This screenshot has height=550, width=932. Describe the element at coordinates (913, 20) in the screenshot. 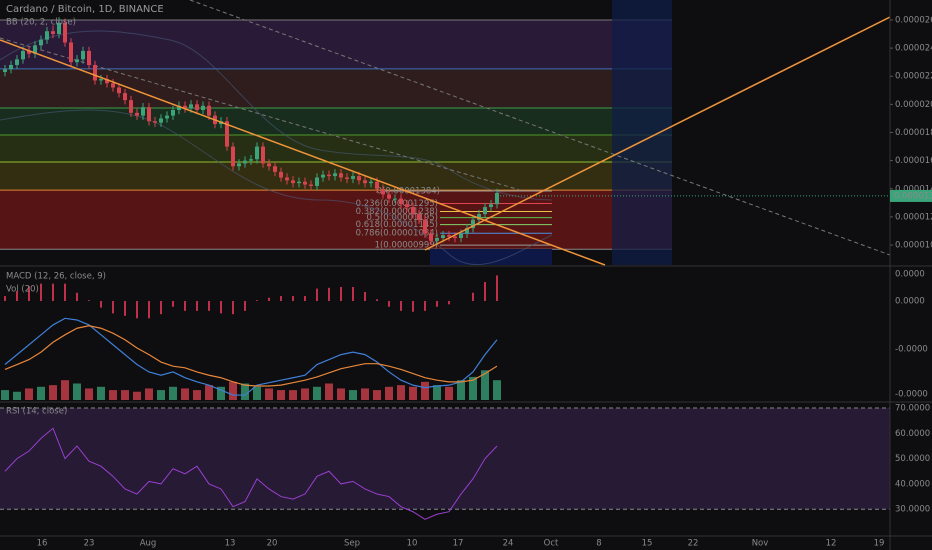

I see `y-tick-label: 0.00002600` at that location.